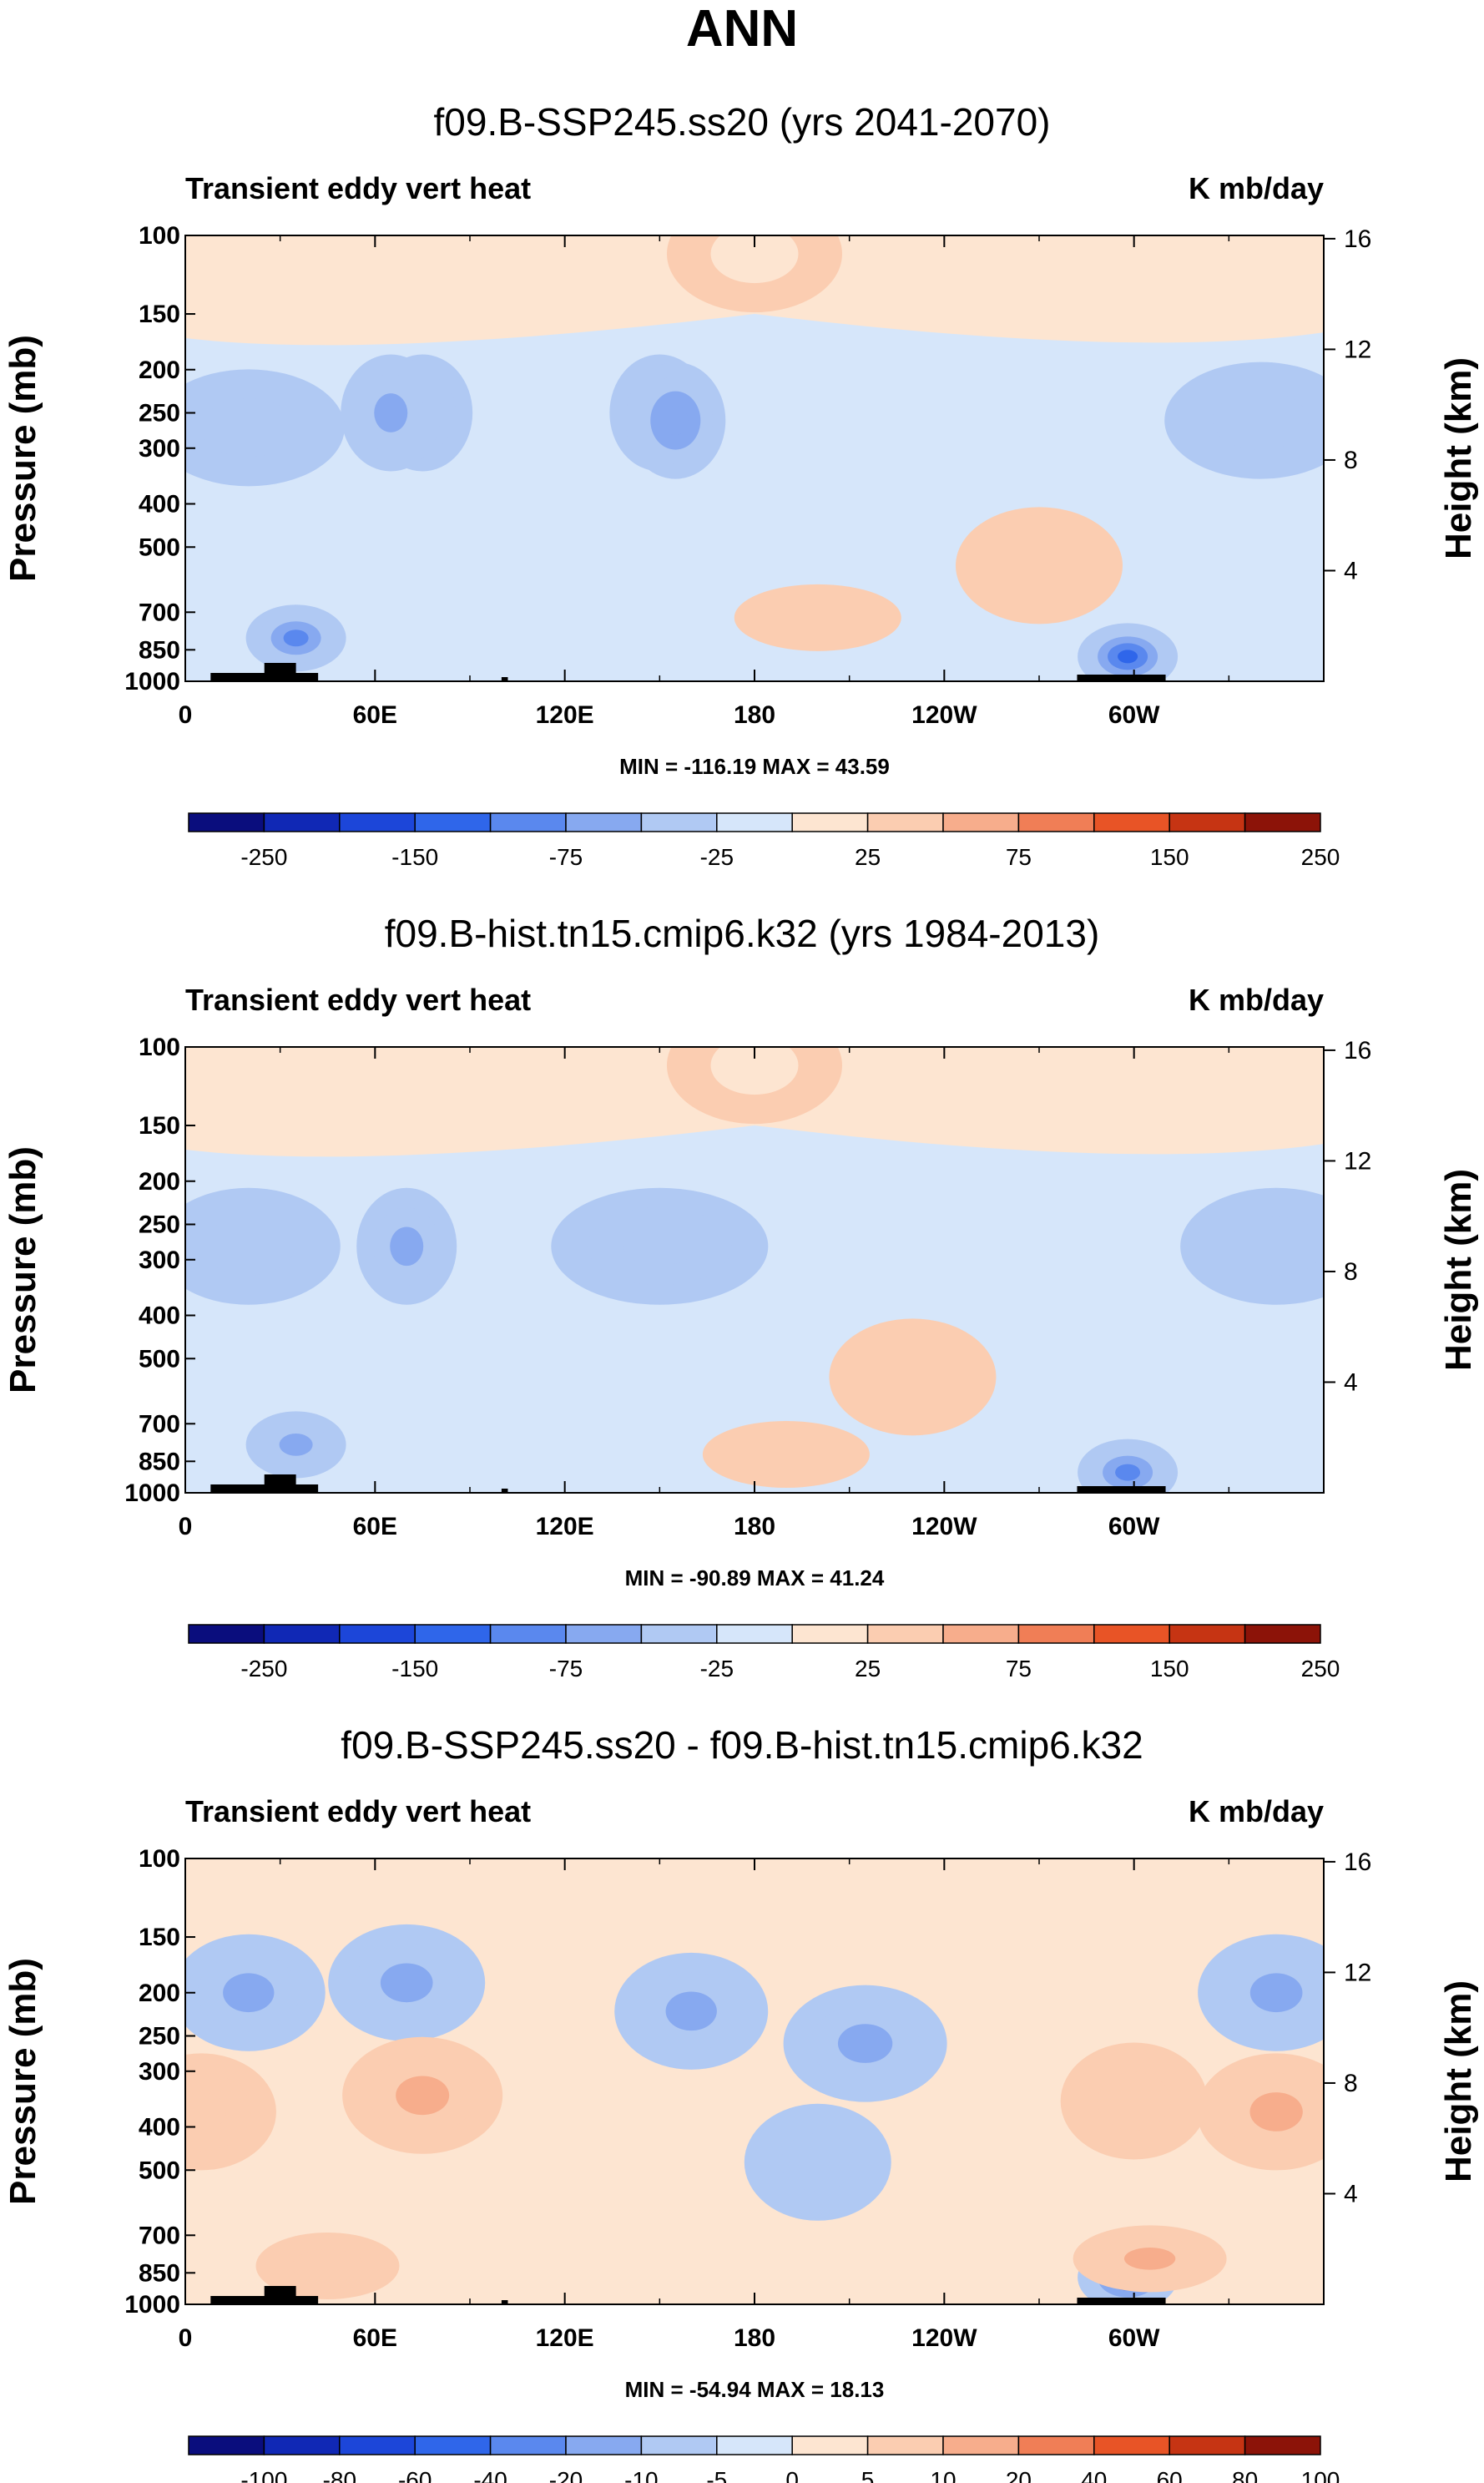 The height and width of the screenshot is (2483, 1484). What do you see at coordinates (754, 766) in the screenshot?
I see `min-max-label: MIN = -116.19 MAX = 43.59` at bounding box center [754, 766].